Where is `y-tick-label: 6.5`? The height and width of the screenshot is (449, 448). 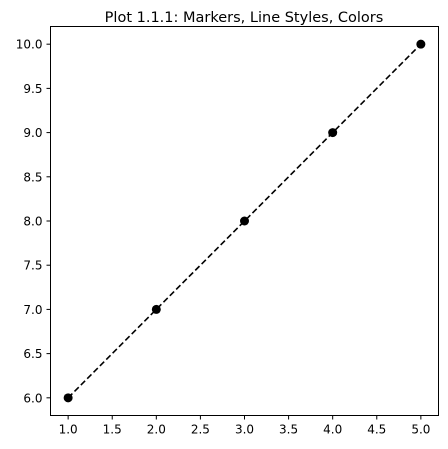 y-tick-label: 6.5 is located at coordinates (32, 354).